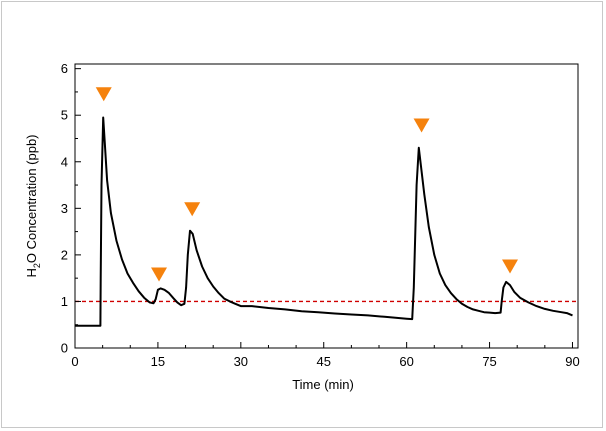 This screenshot has width=606, height=431. I want to click on y-axis-title: H2O Concentration (ppb), so click(33, 205).